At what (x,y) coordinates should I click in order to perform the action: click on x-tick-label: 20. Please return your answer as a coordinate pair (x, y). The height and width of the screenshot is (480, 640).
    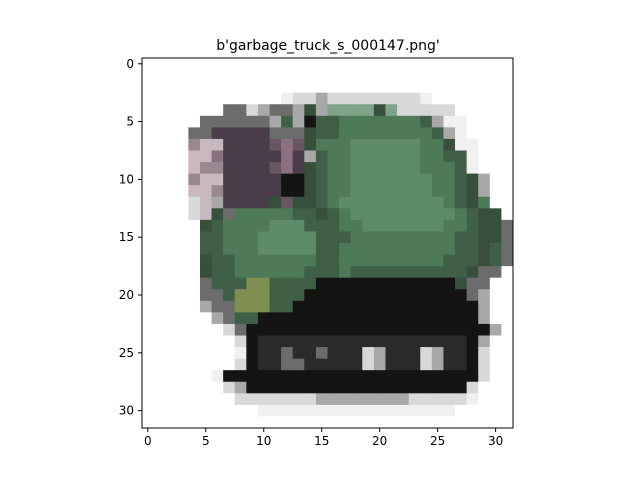
    Looking at the image, I should click on (379, 441).